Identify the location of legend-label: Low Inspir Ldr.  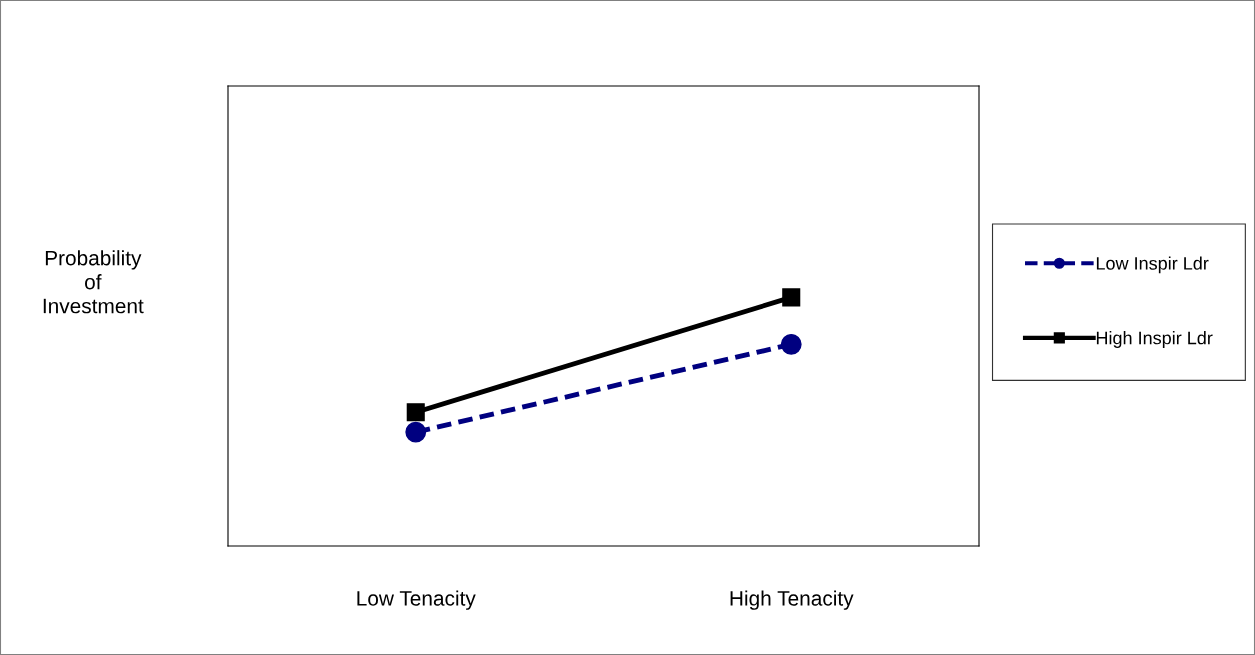
(1152, 265).